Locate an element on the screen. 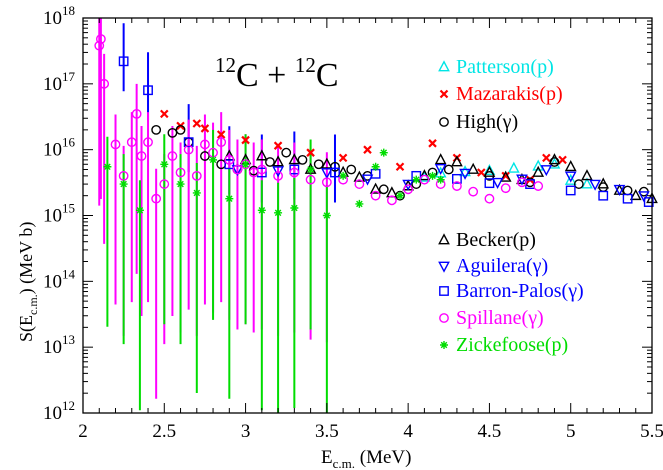 This screenshot has height=470, width=663. title-elem-1: C + is located at coordinates (265, 75).